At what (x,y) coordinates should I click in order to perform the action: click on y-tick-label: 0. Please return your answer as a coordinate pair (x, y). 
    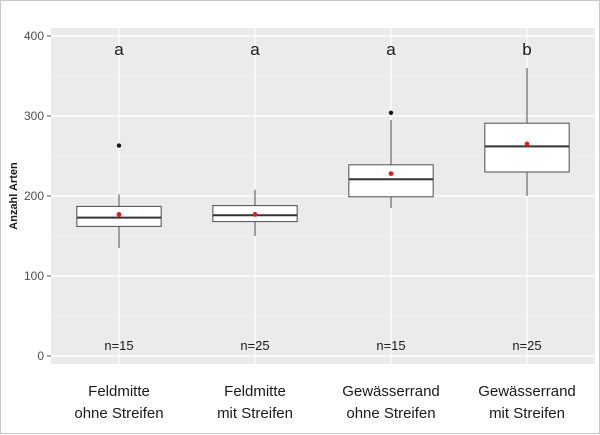
    Looking at the image, I should click on (40, 356).